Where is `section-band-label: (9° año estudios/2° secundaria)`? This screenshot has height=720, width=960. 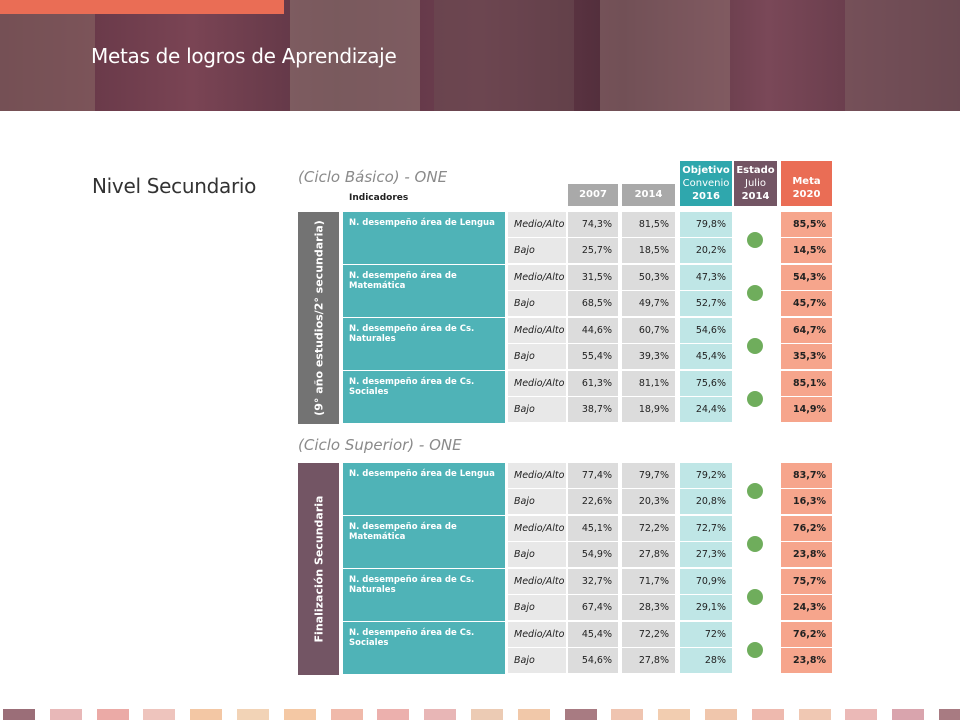 section-band-label: (9° año estudios/2° secundaria) is located at coordinates (318, 318).